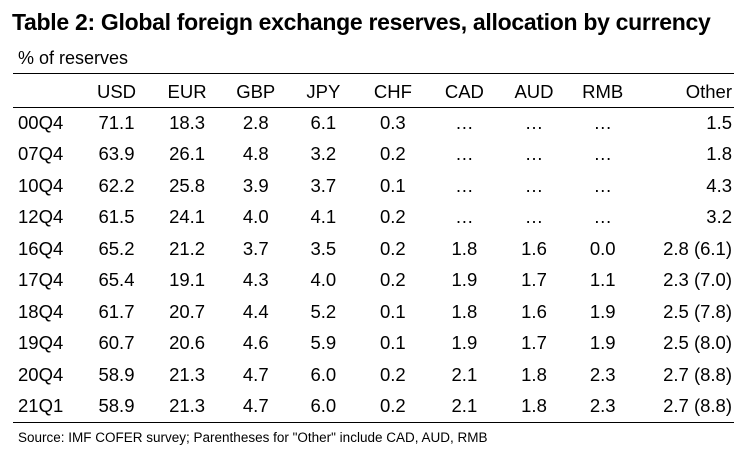  Describe the element at coordinates (373, 73) in the screenshot. I see `top-rule` at that location.